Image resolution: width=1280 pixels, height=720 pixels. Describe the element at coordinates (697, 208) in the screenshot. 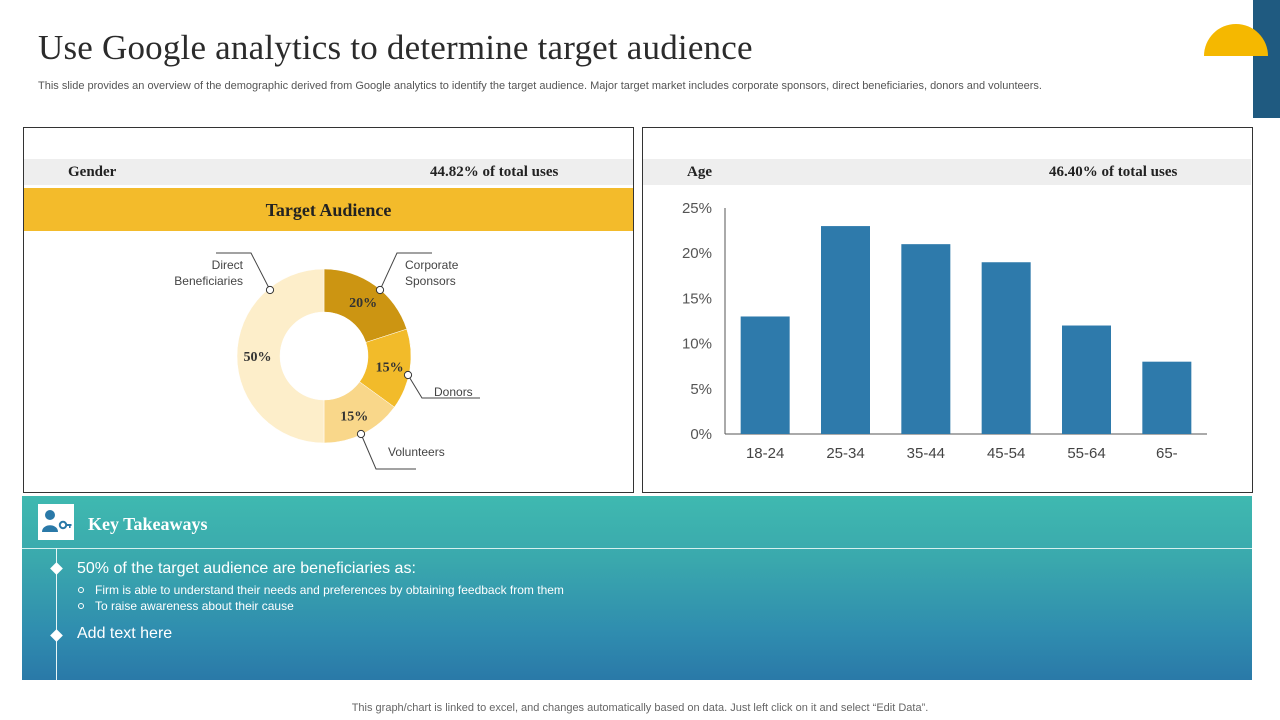

I see `y-tick-label: 25%` at that location.